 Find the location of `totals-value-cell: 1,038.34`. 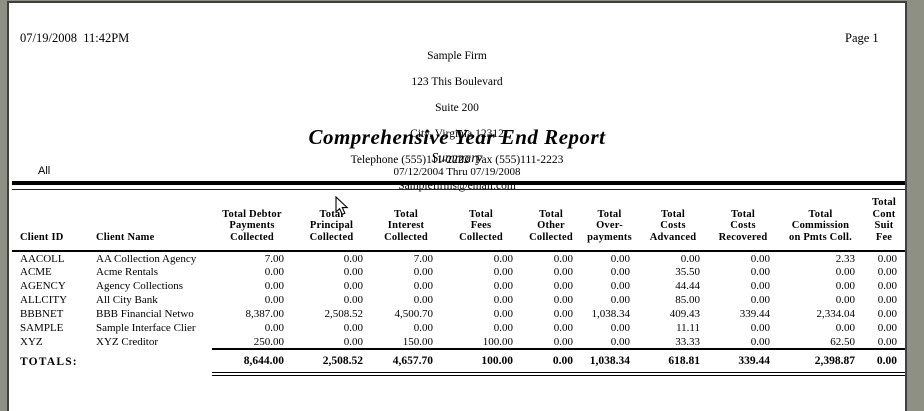

totals-value-cell: 1,038.34 is located at coordinates (609, 362).